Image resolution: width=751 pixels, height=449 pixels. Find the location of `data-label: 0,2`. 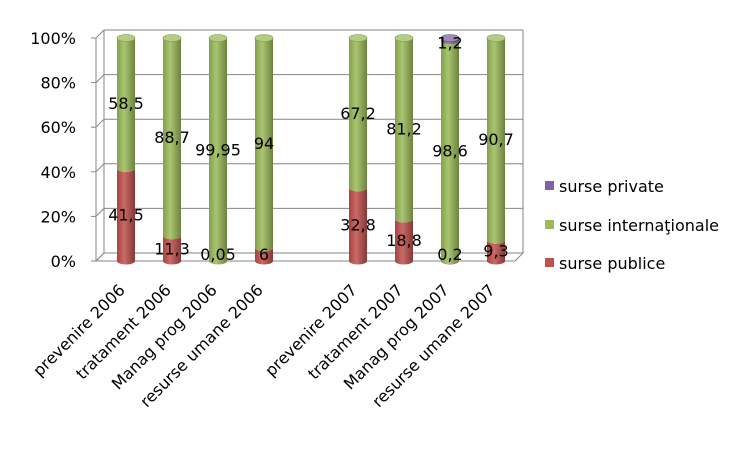

data-label: 0,2 is located at coordinates (449, 254).